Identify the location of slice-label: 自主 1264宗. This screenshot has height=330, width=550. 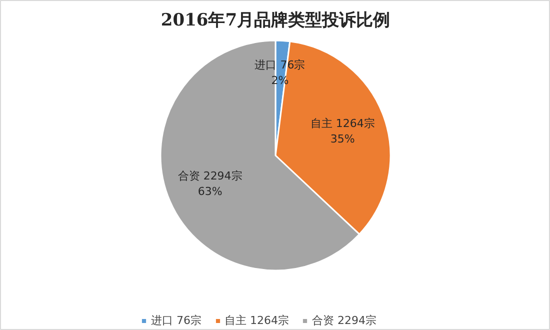
(342, 123).